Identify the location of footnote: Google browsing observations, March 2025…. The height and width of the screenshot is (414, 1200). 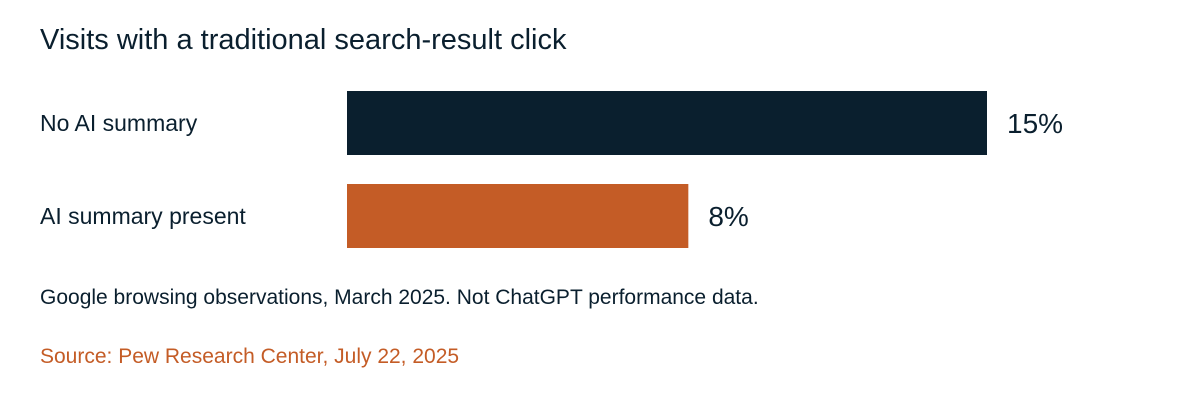
(399, 297).